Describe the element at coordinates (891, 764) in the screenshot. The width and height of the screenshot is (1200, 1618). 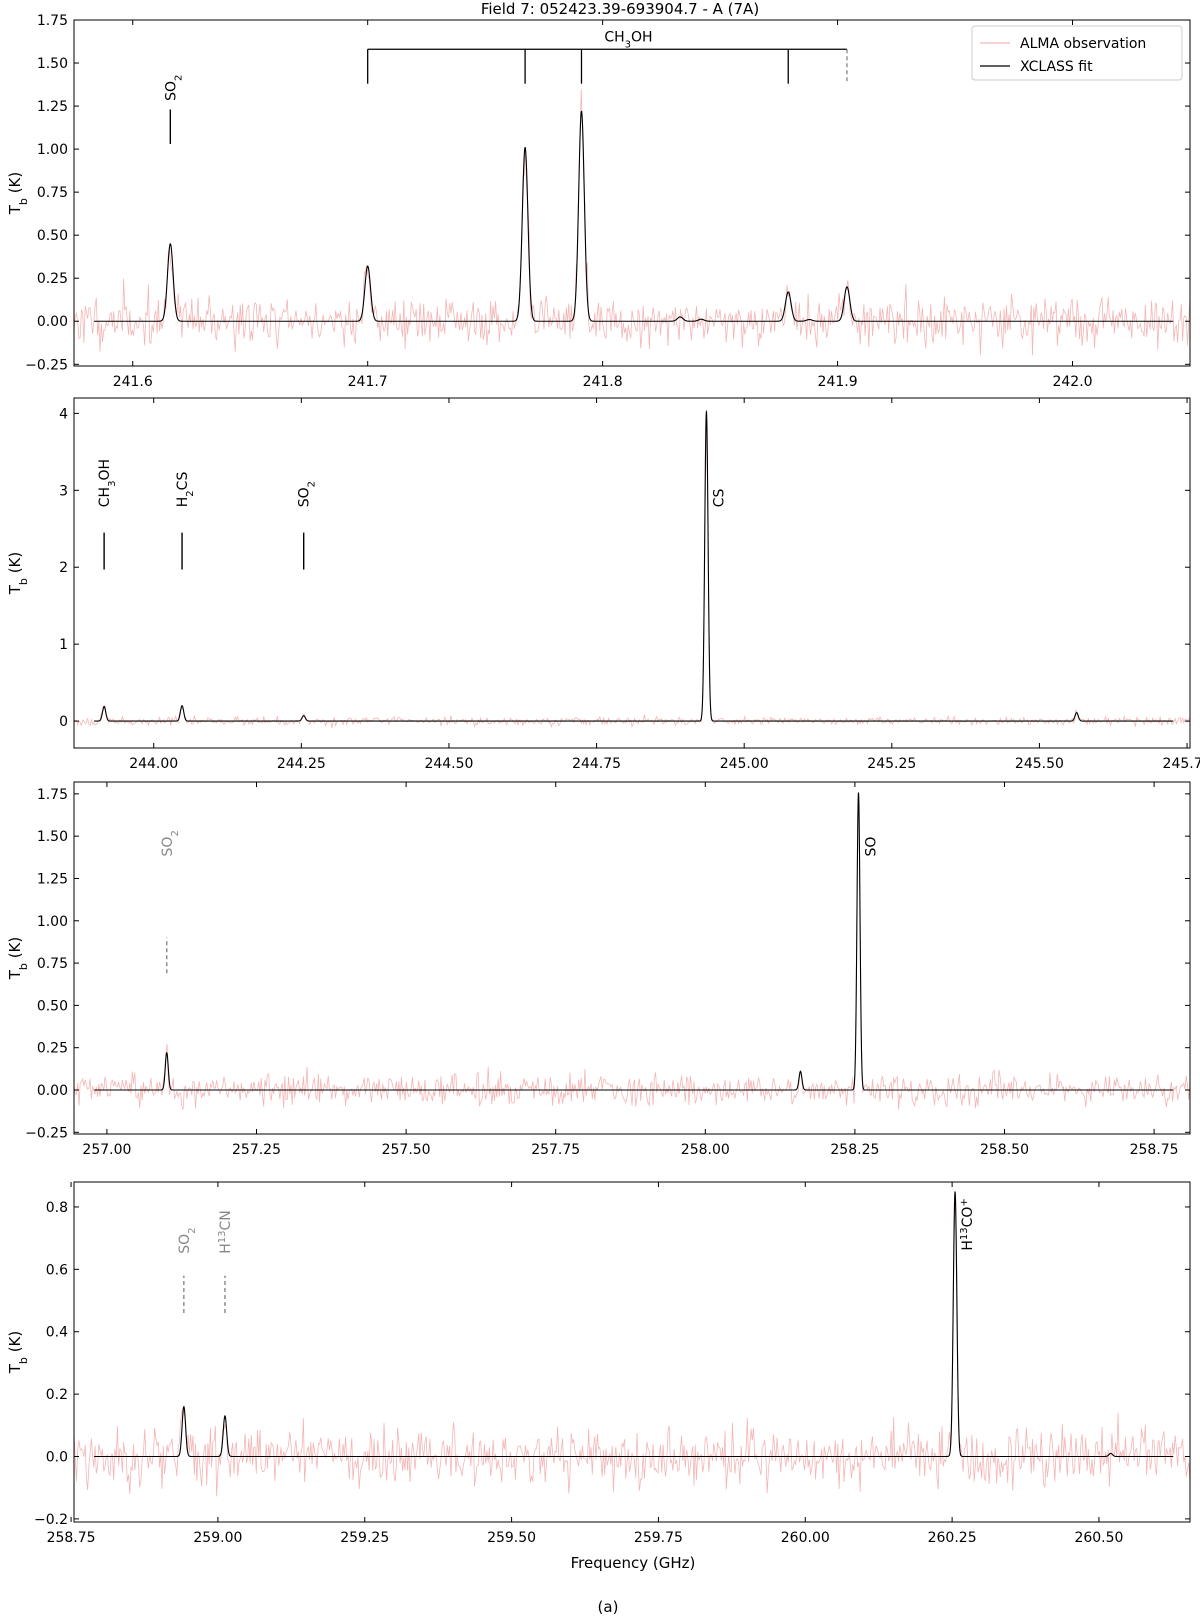
I see `x-tick-label: 245.25` at that location.